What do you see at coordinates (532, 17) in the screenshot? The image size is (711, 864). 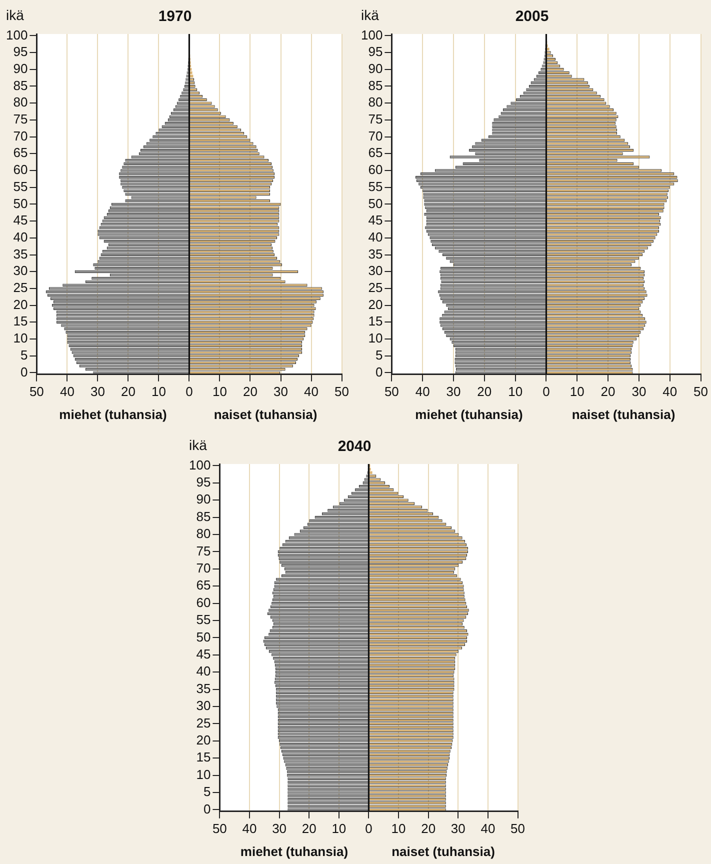 I see `chart-title: 2005` at bounding box center [532, 17].